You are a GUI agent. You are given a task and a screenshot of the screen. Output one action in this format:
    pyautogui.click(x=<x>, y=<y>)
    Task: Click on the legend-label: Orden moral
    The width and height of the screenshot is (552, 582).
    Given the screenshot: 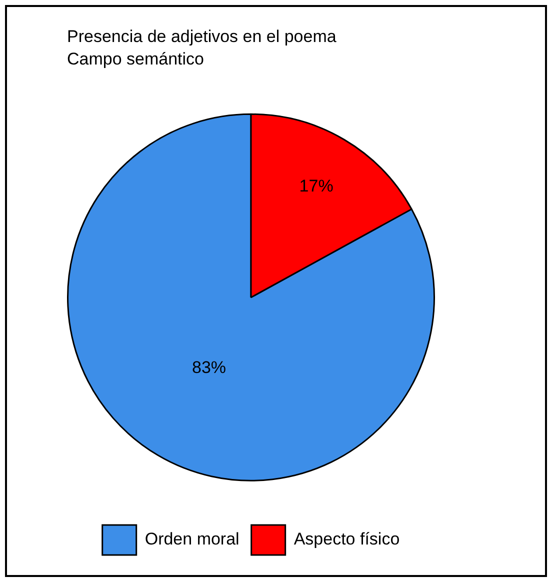 What is the action you would take?
    pyautogui.click(x=192, y=539)
    